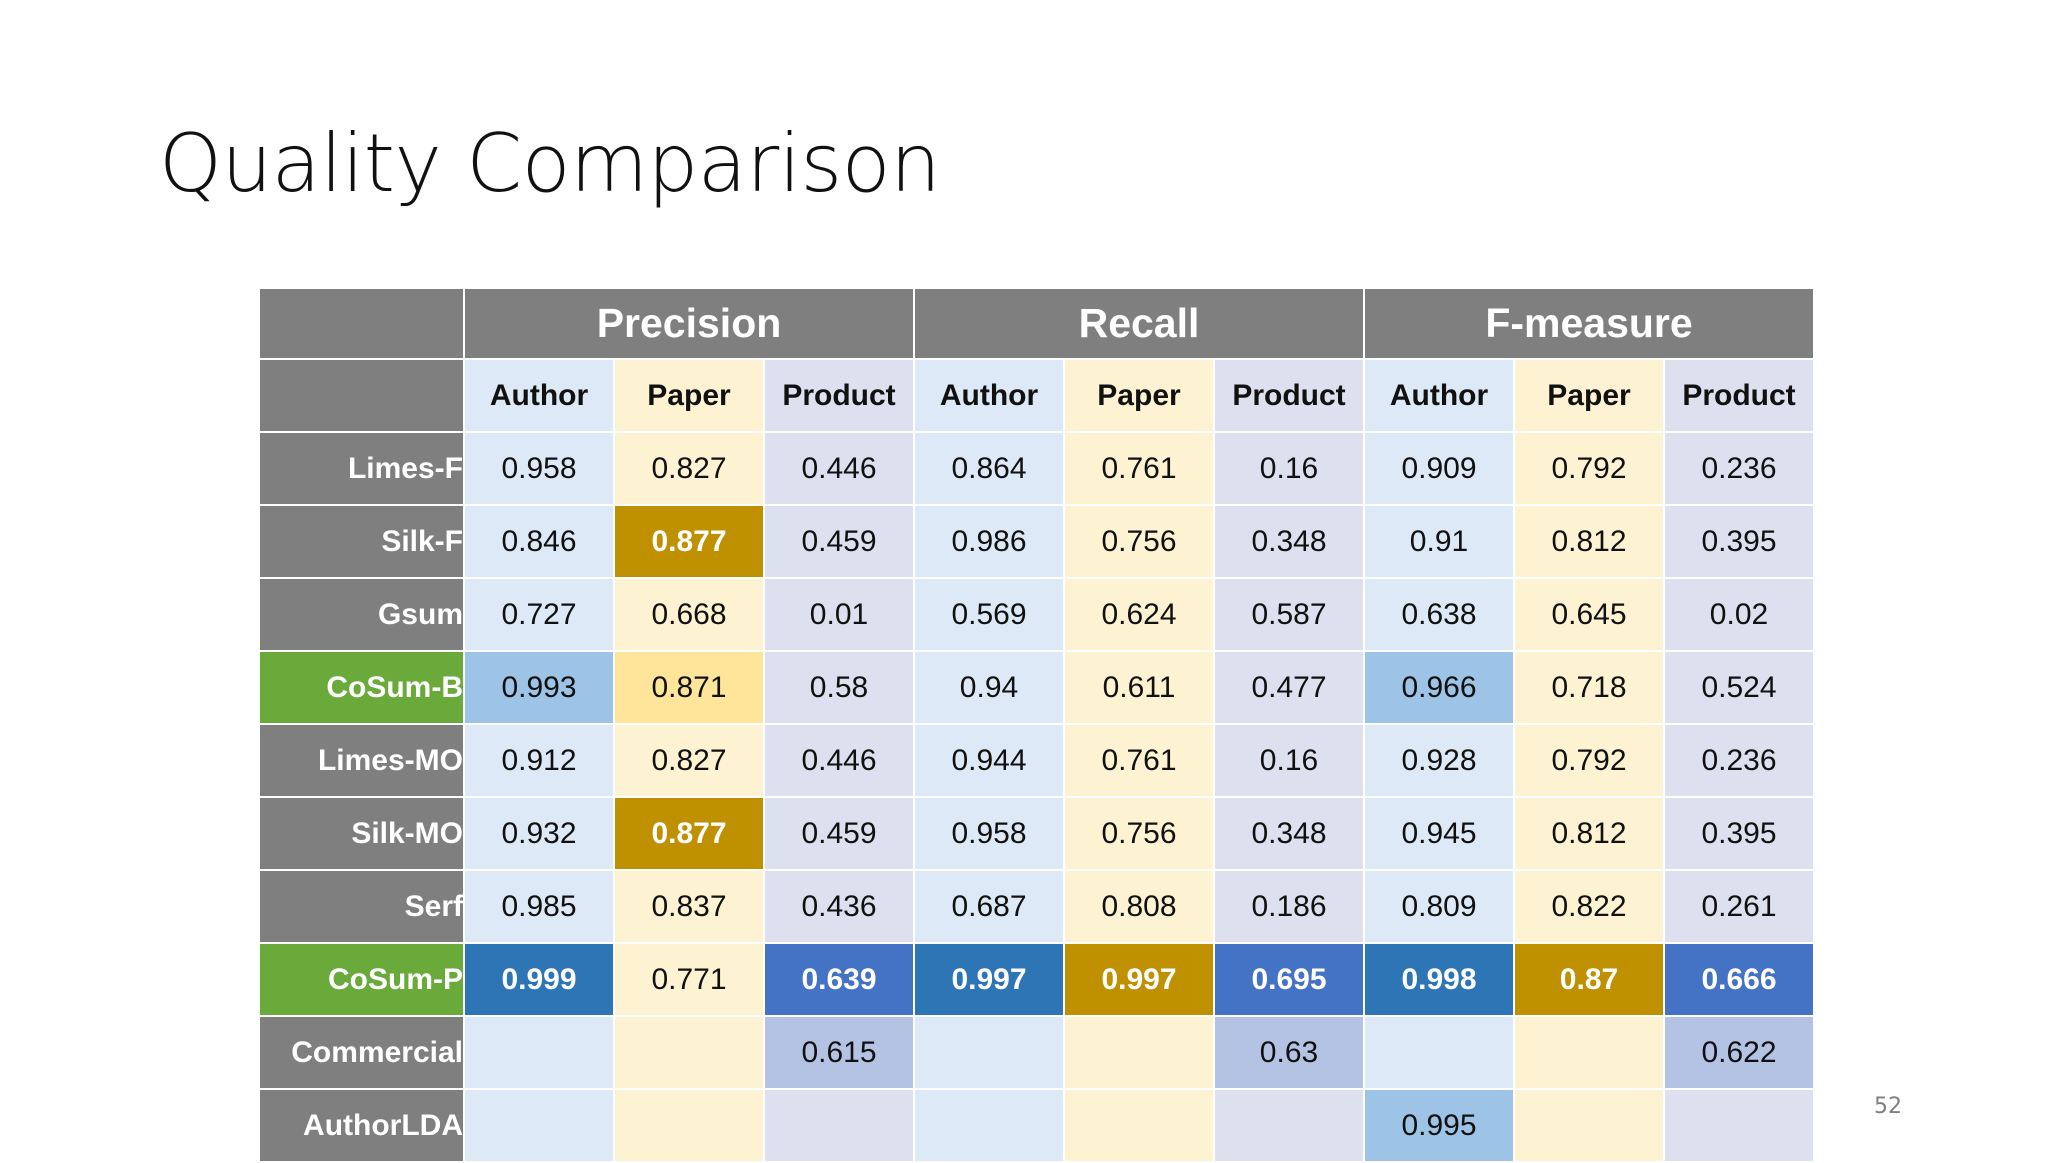 The height and width of the screenshot is (1163, 2048). I want to click on value-cell: 0.622, so click(1739, 1052).